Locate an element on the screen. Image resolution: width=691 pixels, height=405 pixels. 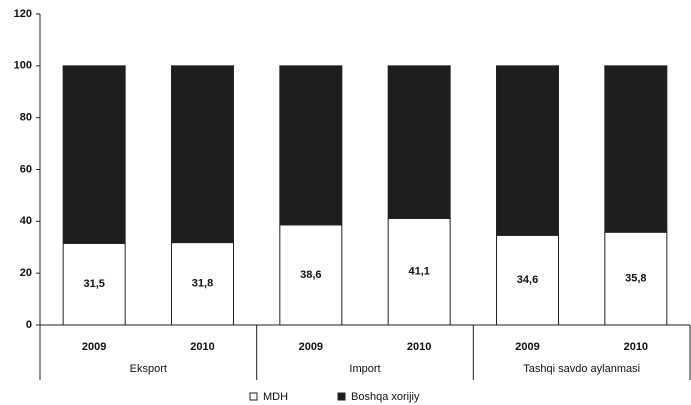
data-label: 41,1 is located at coordinates (418, 272).